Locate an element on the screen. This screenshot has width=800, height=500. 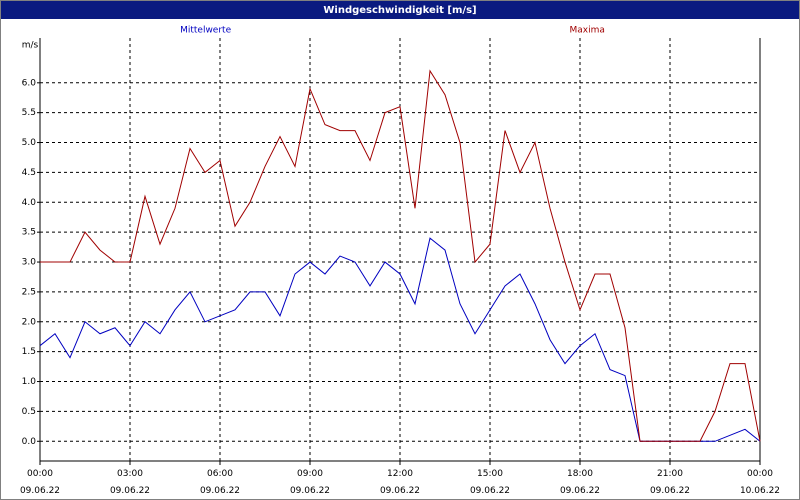
chart-title: Windgeschwindigkeit [m/s] is located at coordinates (399, 10).